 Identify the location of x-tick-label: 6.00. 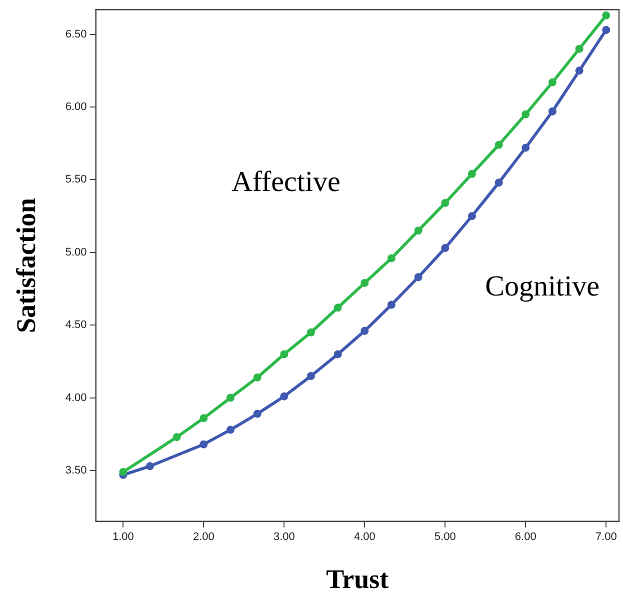
(525, 537).